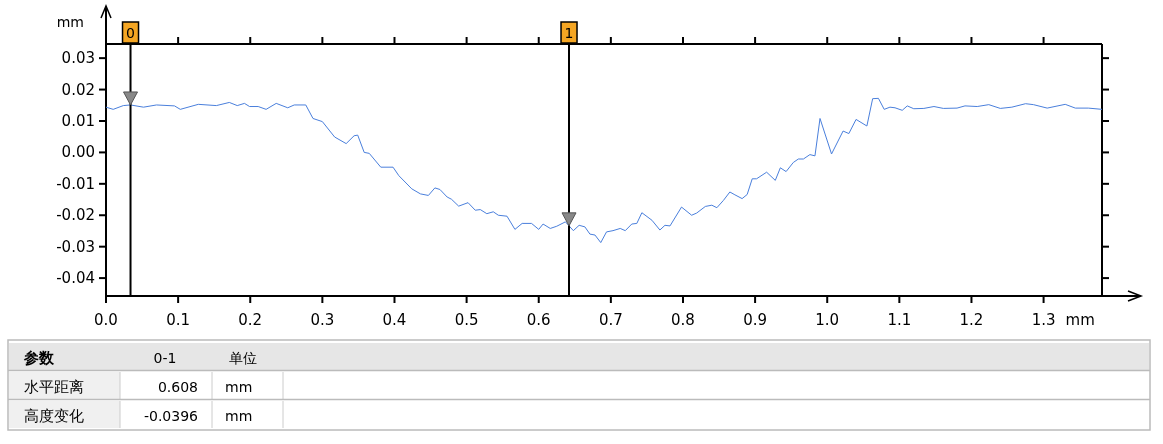  Describe the element at coordinates (75, 246) in the screenshot. I see `y-tick-label: -0.03` at that location.